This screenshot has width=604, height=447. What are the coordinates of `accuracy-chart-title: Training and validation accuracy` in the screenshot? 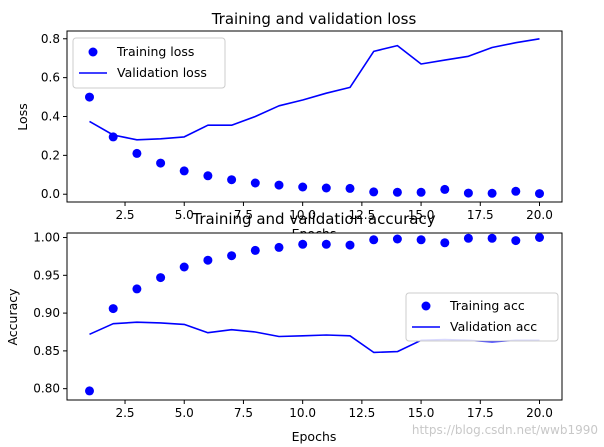 It's located at (313, 219).